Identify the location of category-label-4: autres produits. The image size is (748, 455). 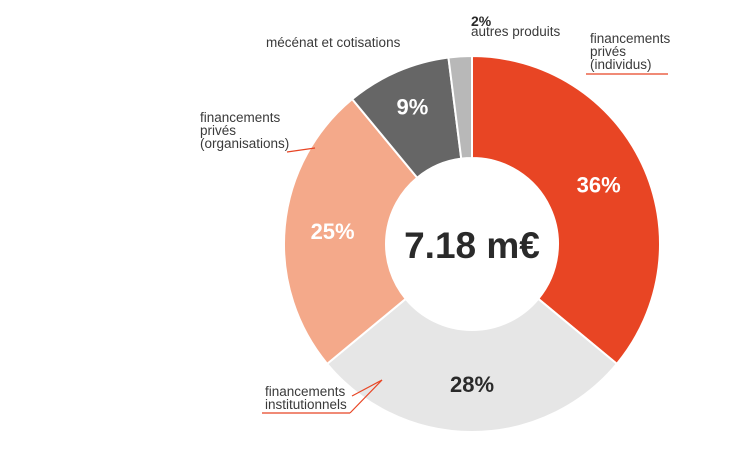
(516, 31).